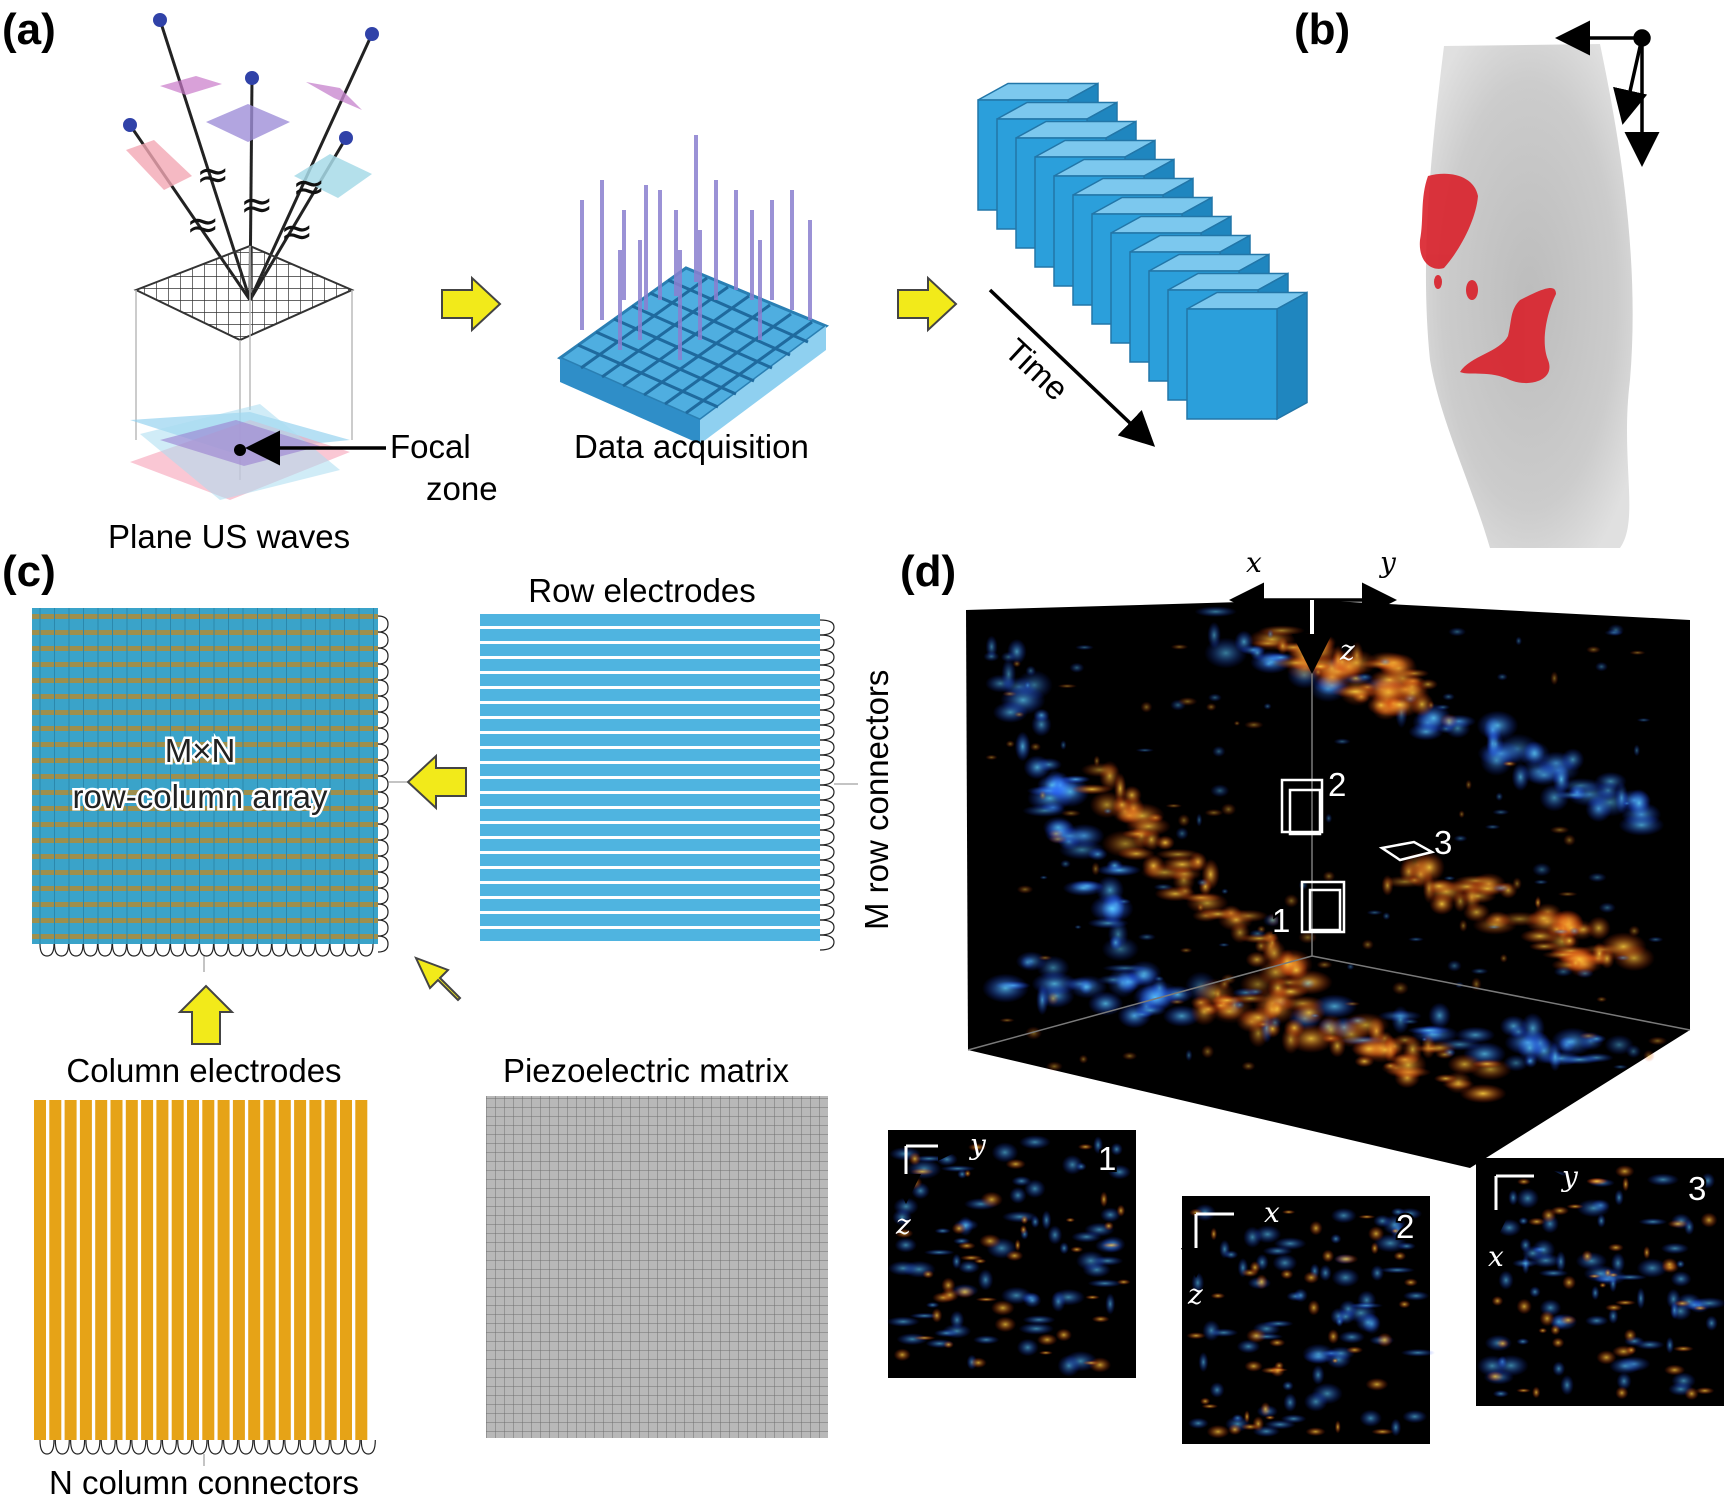  Describe the element at coordinates (438, 979) in the screenshot. I see `arrow-piezo-to-array` at that location.